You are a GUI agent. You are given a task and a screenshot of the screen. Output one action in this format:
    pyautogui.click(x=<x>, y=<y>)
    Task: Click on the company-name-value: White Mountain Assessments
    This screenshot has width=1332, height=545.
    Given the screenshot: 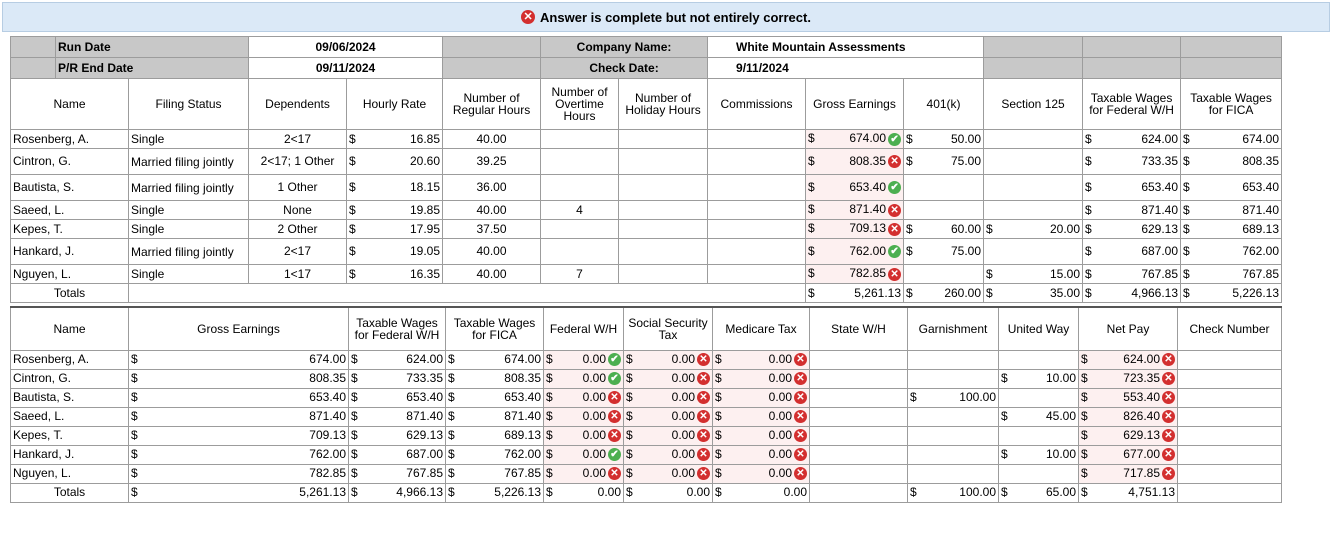 What is the action you would take?
    pyautogui.click(x=846, y=47)
    